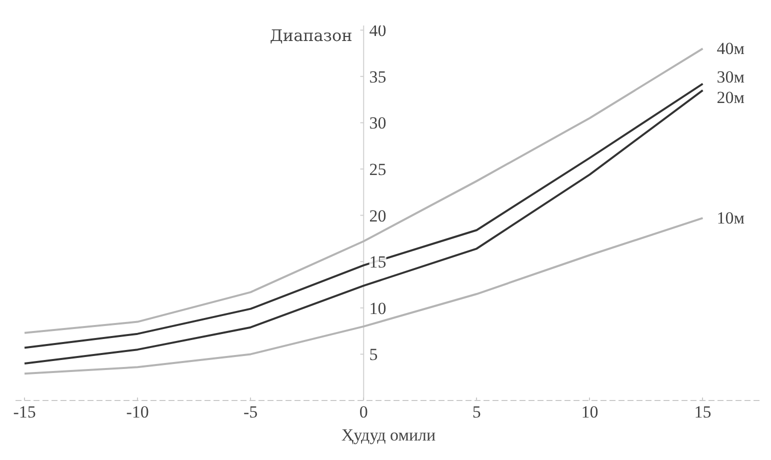 This screenshot has height=460, width=771. What do you see at coordinates (311, 36) in the screenshot?
I see `y-axis-title: Диапазон` at bounding box center [311, 36].